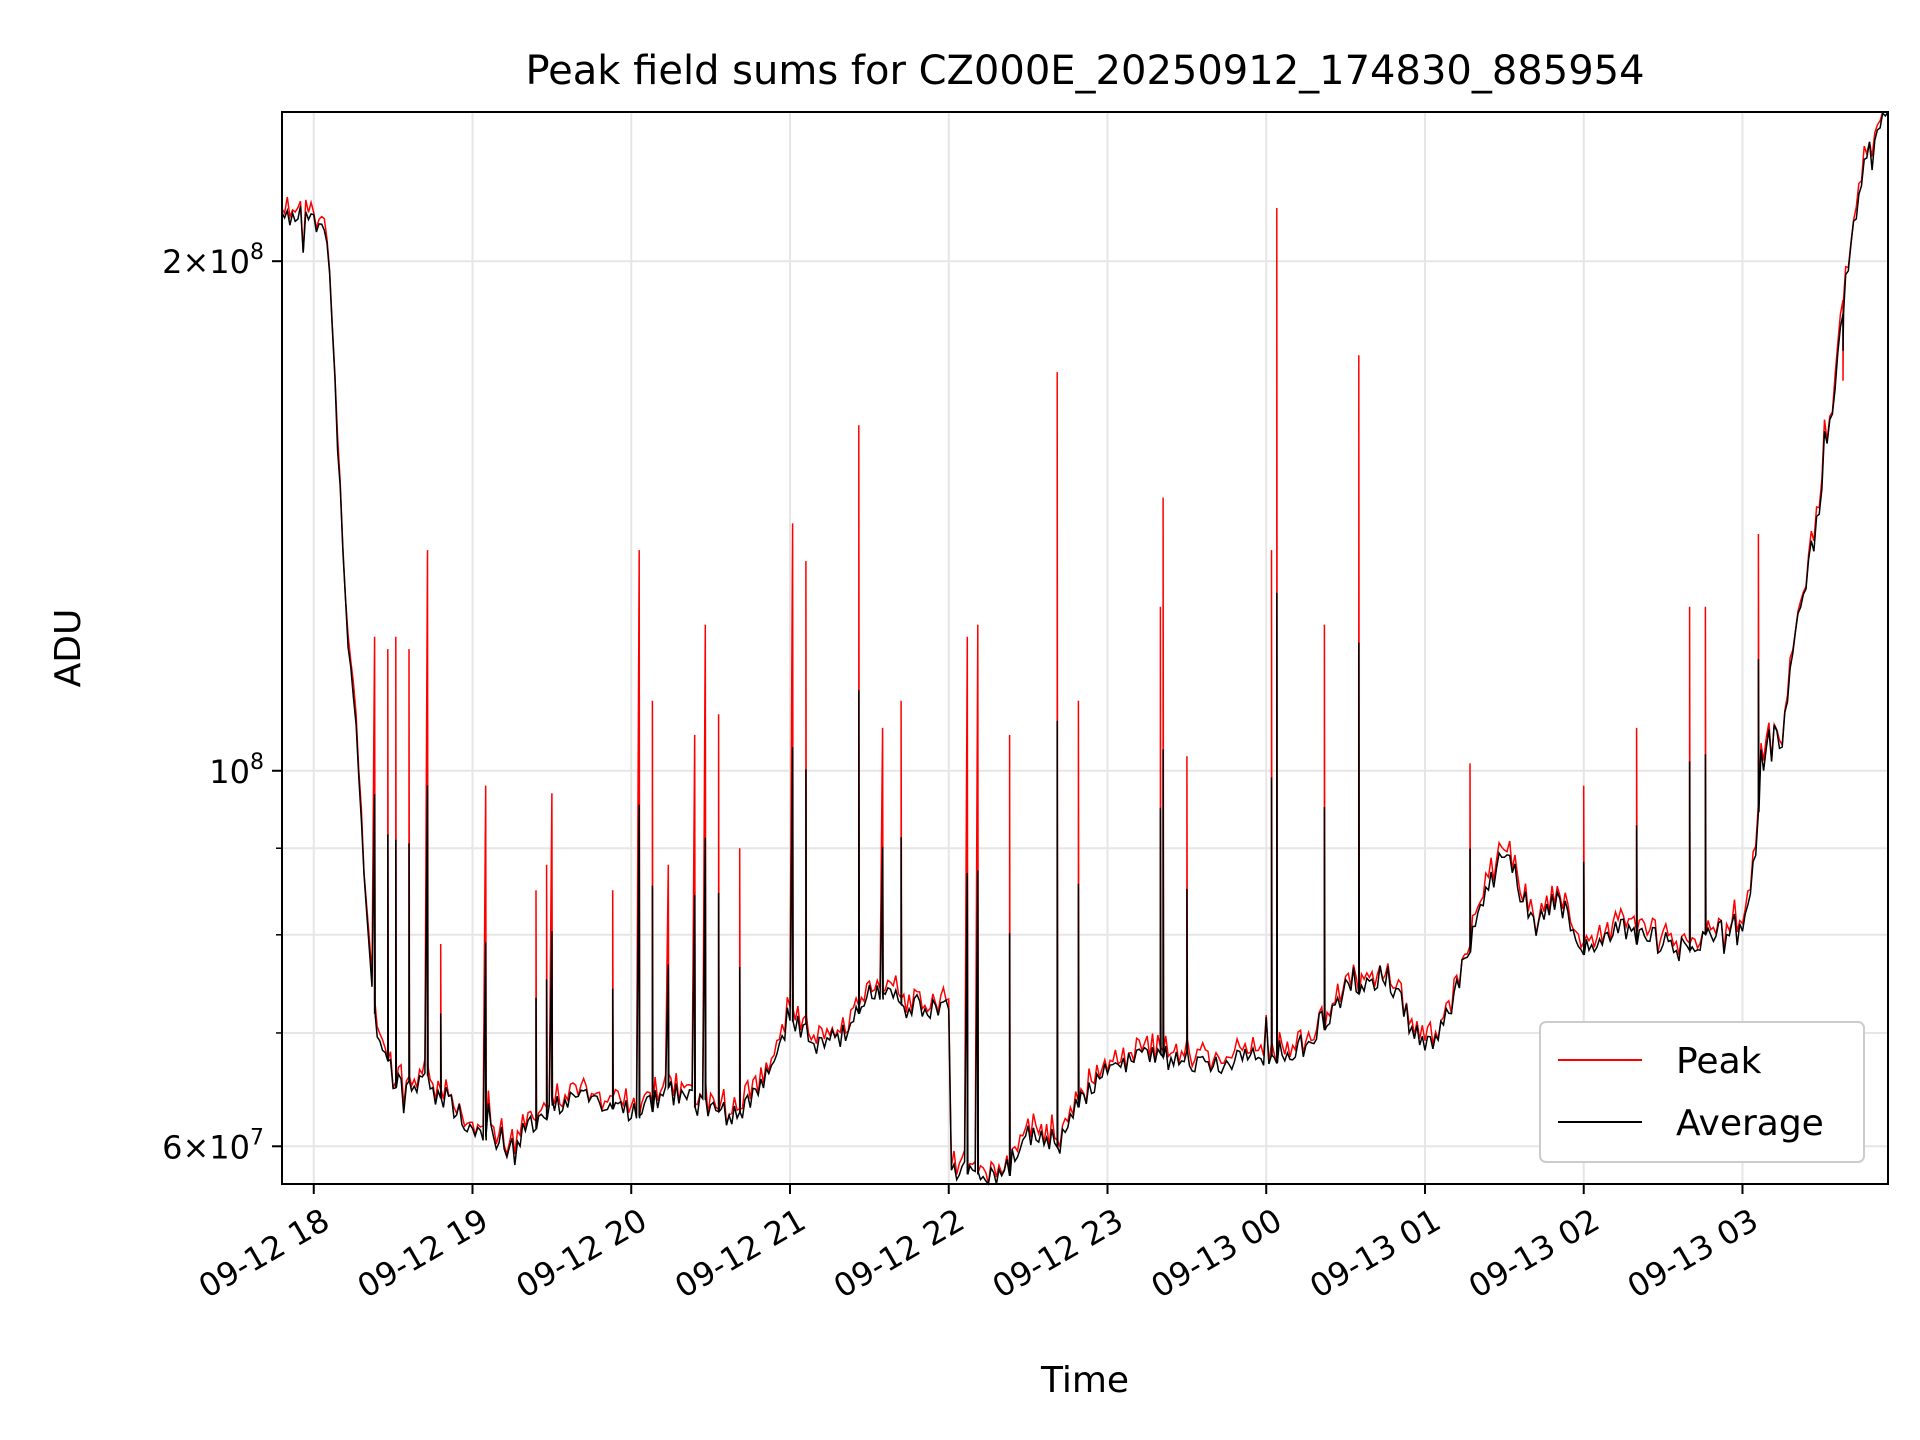  I want to click on legend-peak-label: Peak, so click(1719, 1061).